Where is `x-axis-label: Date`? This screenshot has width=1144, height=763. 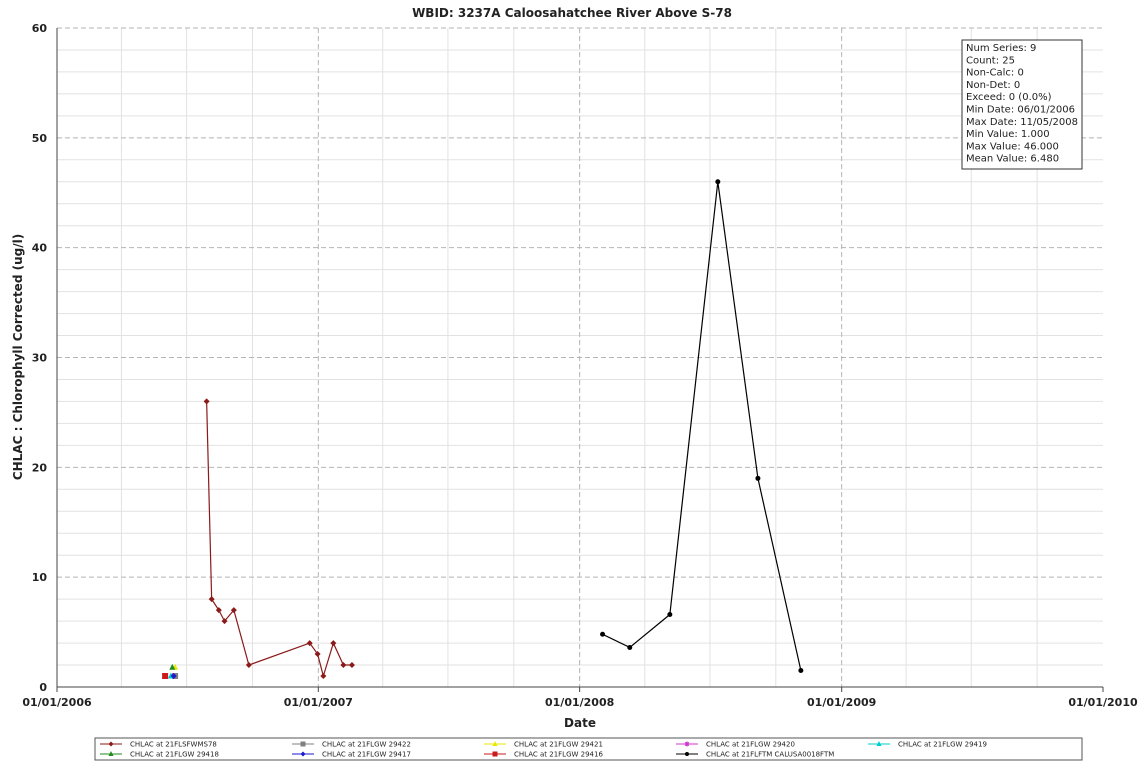 x-axis-label: Date is located at coordinates (580, 723).